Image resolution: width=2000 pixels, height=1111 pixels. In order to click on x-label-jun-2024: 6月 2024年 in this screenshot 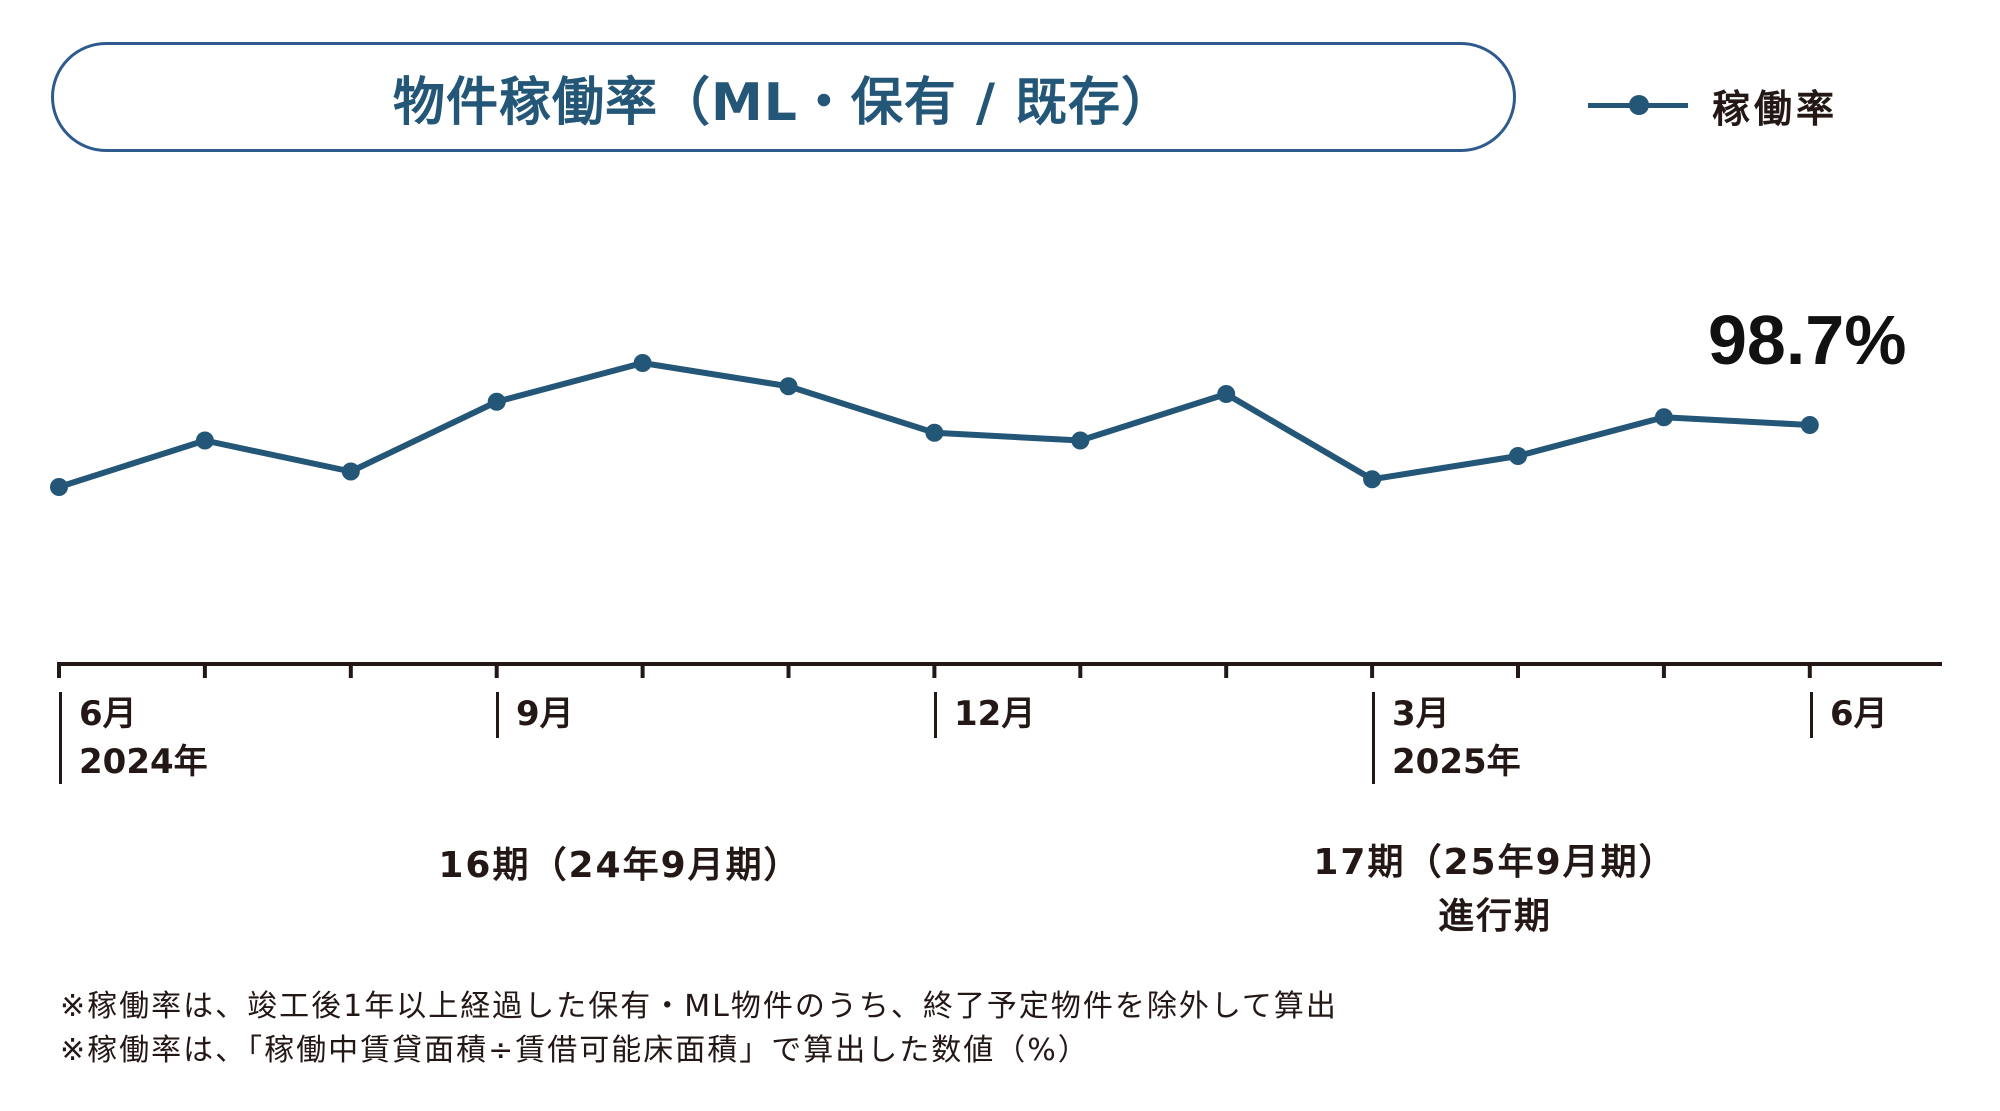, I will do `click(133, 738)`.